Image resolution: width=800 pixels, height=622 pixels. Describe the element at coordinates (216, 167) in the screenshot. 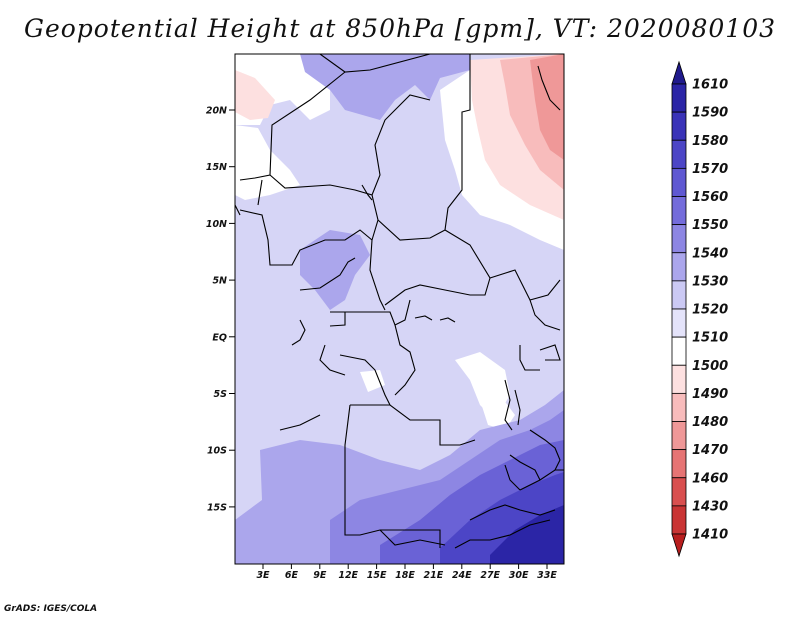

I see `lat-tick-label: 15N` at that location.